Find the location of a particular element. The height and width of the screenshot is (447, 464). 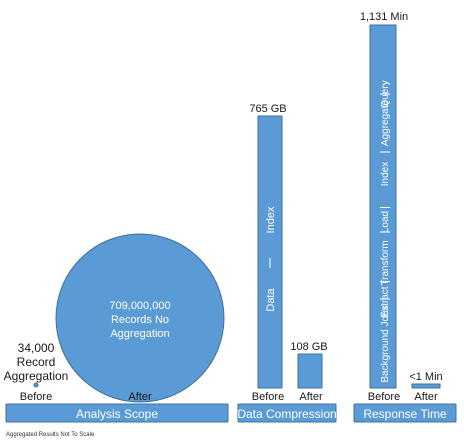

footnote-text: Aggregated Results Not To Scale is located at coordinates (50, 435).